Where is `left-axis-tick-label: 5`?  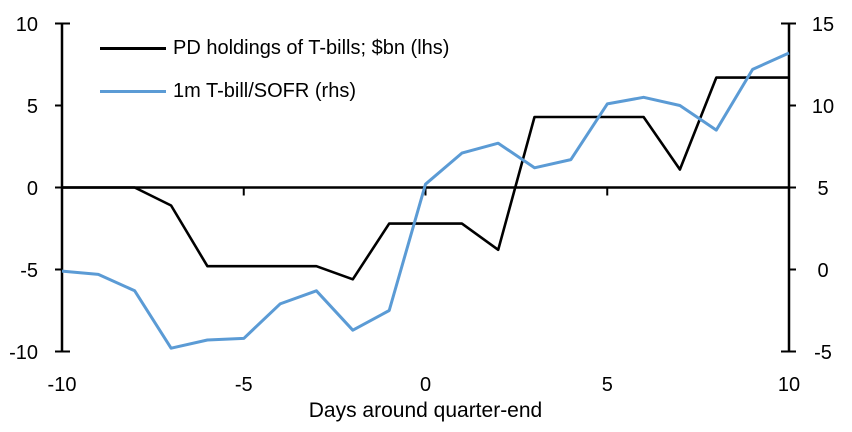
left-axis-tick-label: 5 is located at coordinates (32, 106).